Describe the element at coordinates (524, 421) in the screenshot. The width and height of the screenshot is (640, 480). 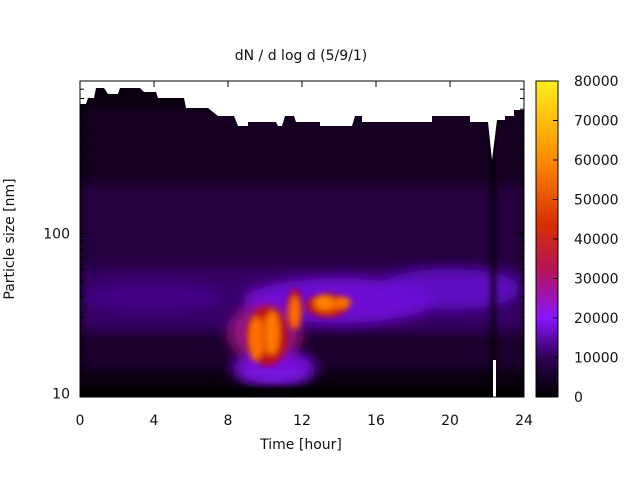
I see `x-tick-label: 24` at that location.